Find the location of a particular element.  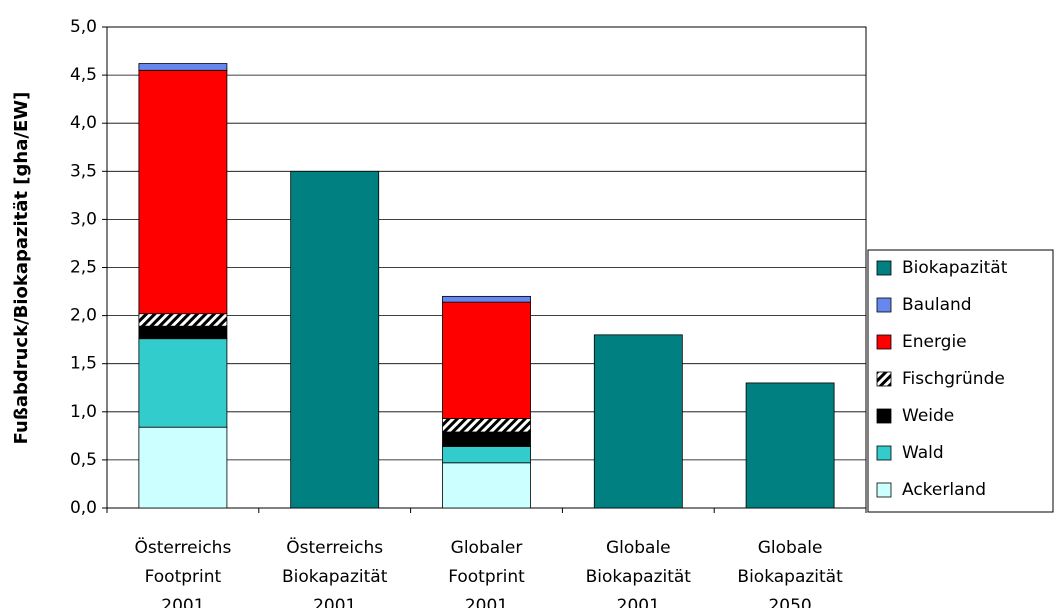

y-tick-label: 0,5 is located at coordinates (83, 460).